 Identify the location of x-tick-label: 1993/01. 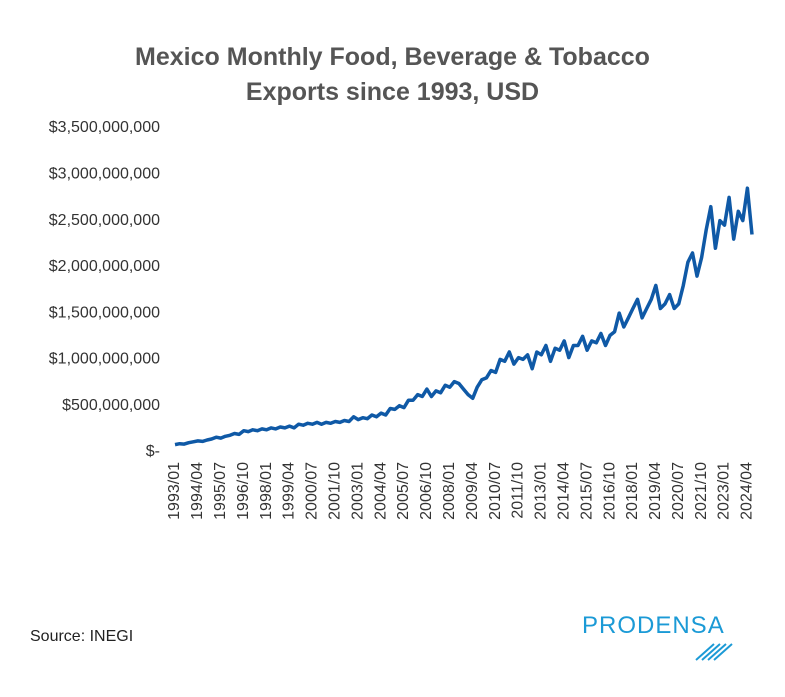
(174, 491).